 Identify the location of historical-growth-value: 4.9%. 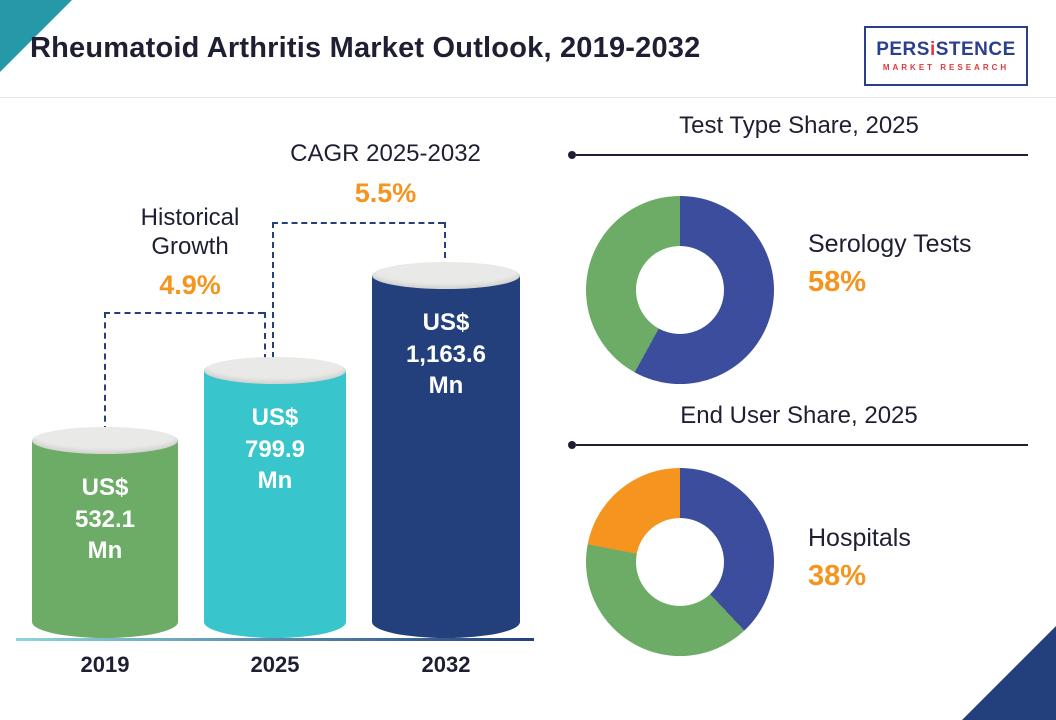
(190, 285).